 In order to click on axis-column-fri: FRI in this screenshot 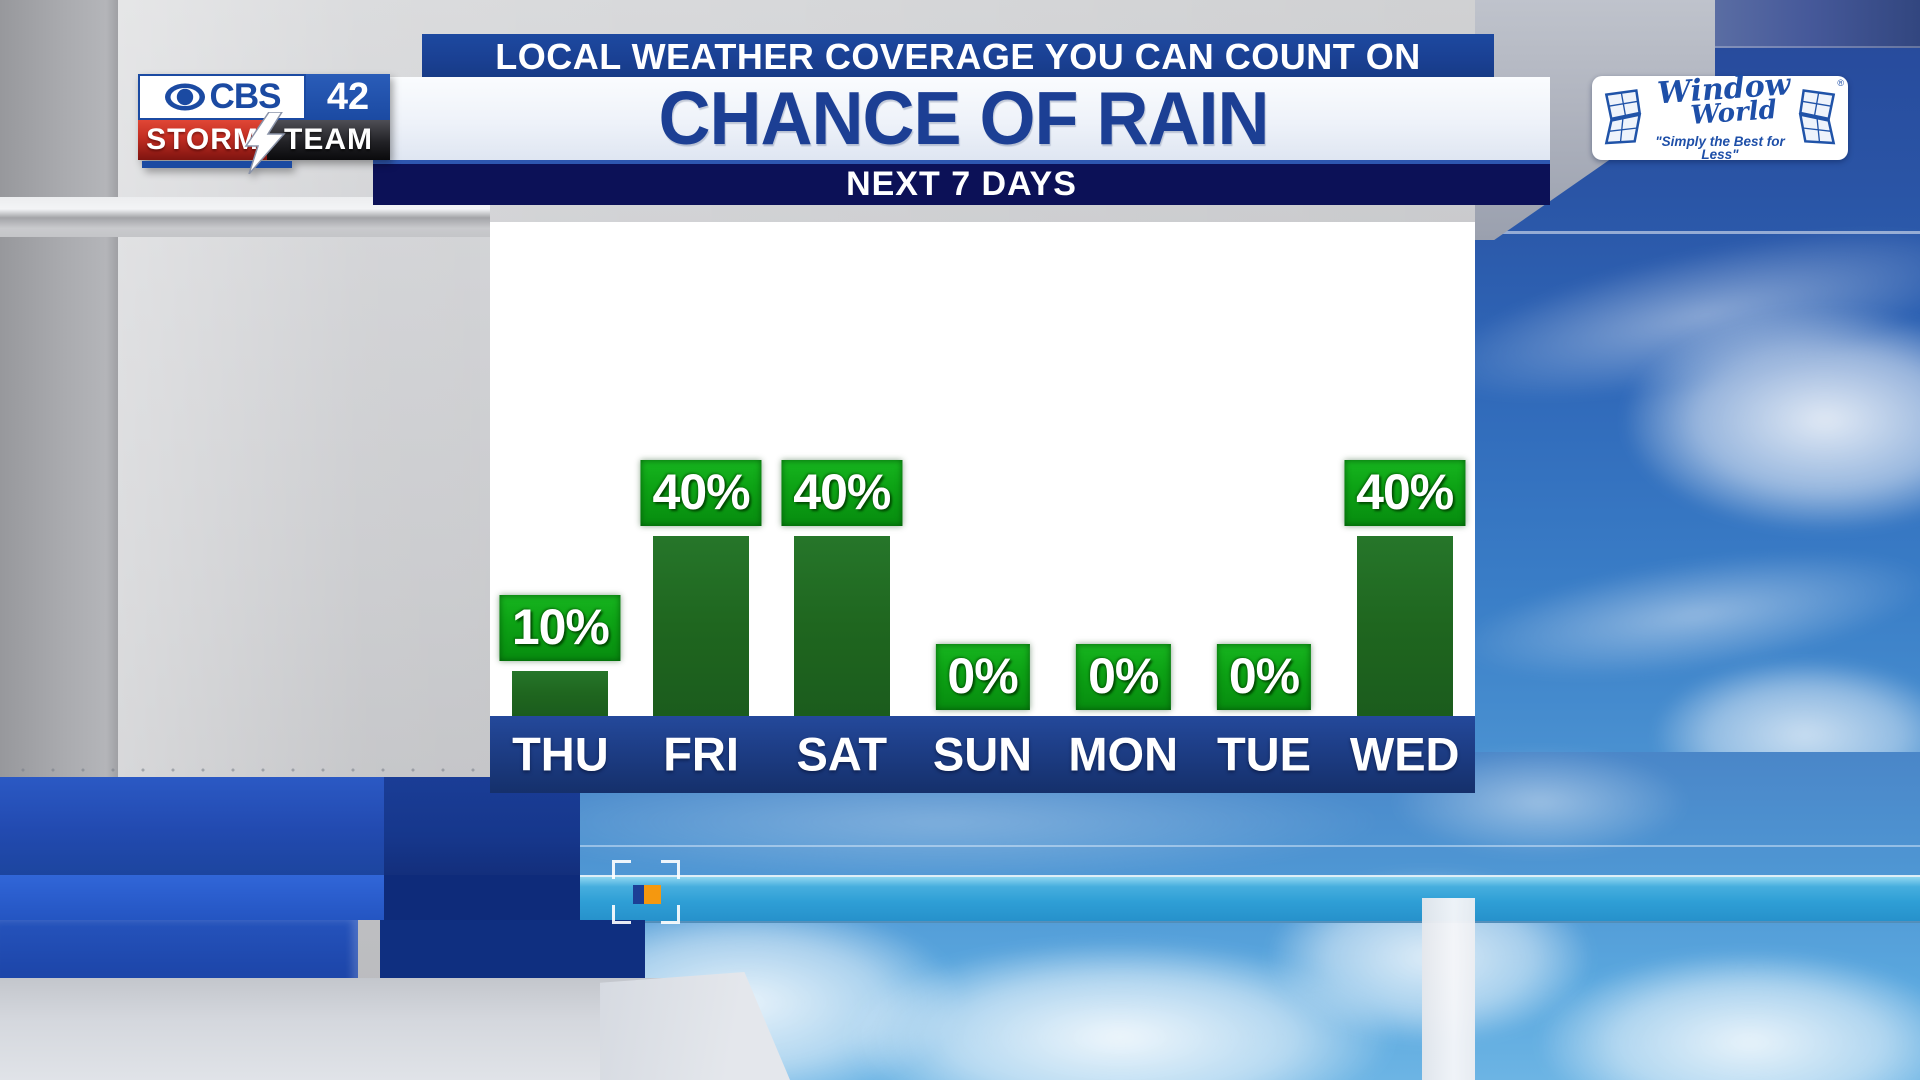, I will do `click(701, 754)`.